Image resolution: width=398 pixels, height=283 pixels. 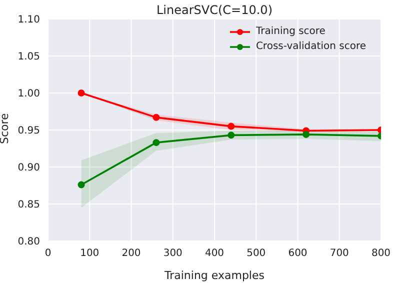 I want to click on y-tick-label: 1.05, so click(x=29, y=57).